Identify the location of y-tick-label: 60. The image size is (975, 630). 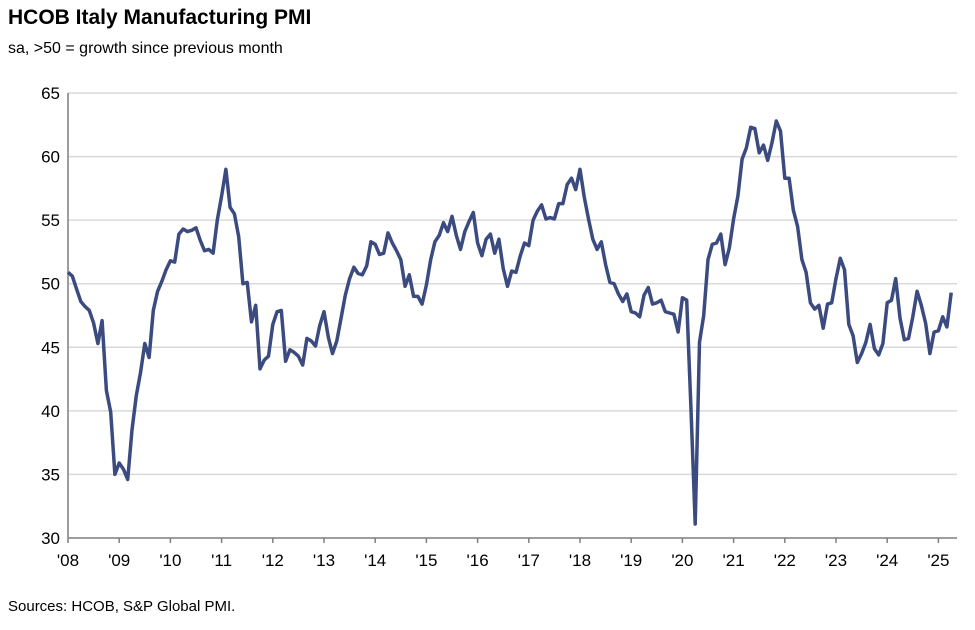
(50, 157).